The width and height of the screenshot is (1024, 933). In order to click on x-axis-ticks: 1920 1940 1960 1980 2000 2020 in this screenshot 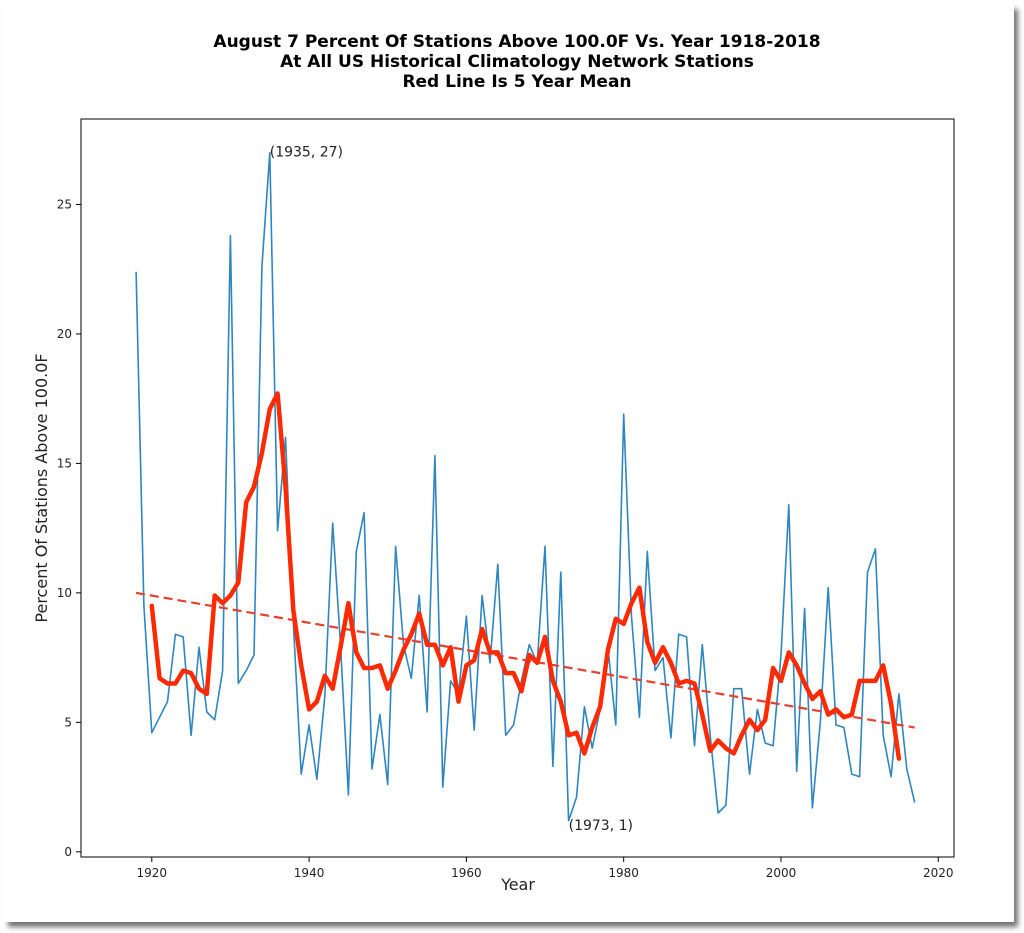, I will do `click(545, 868)`.